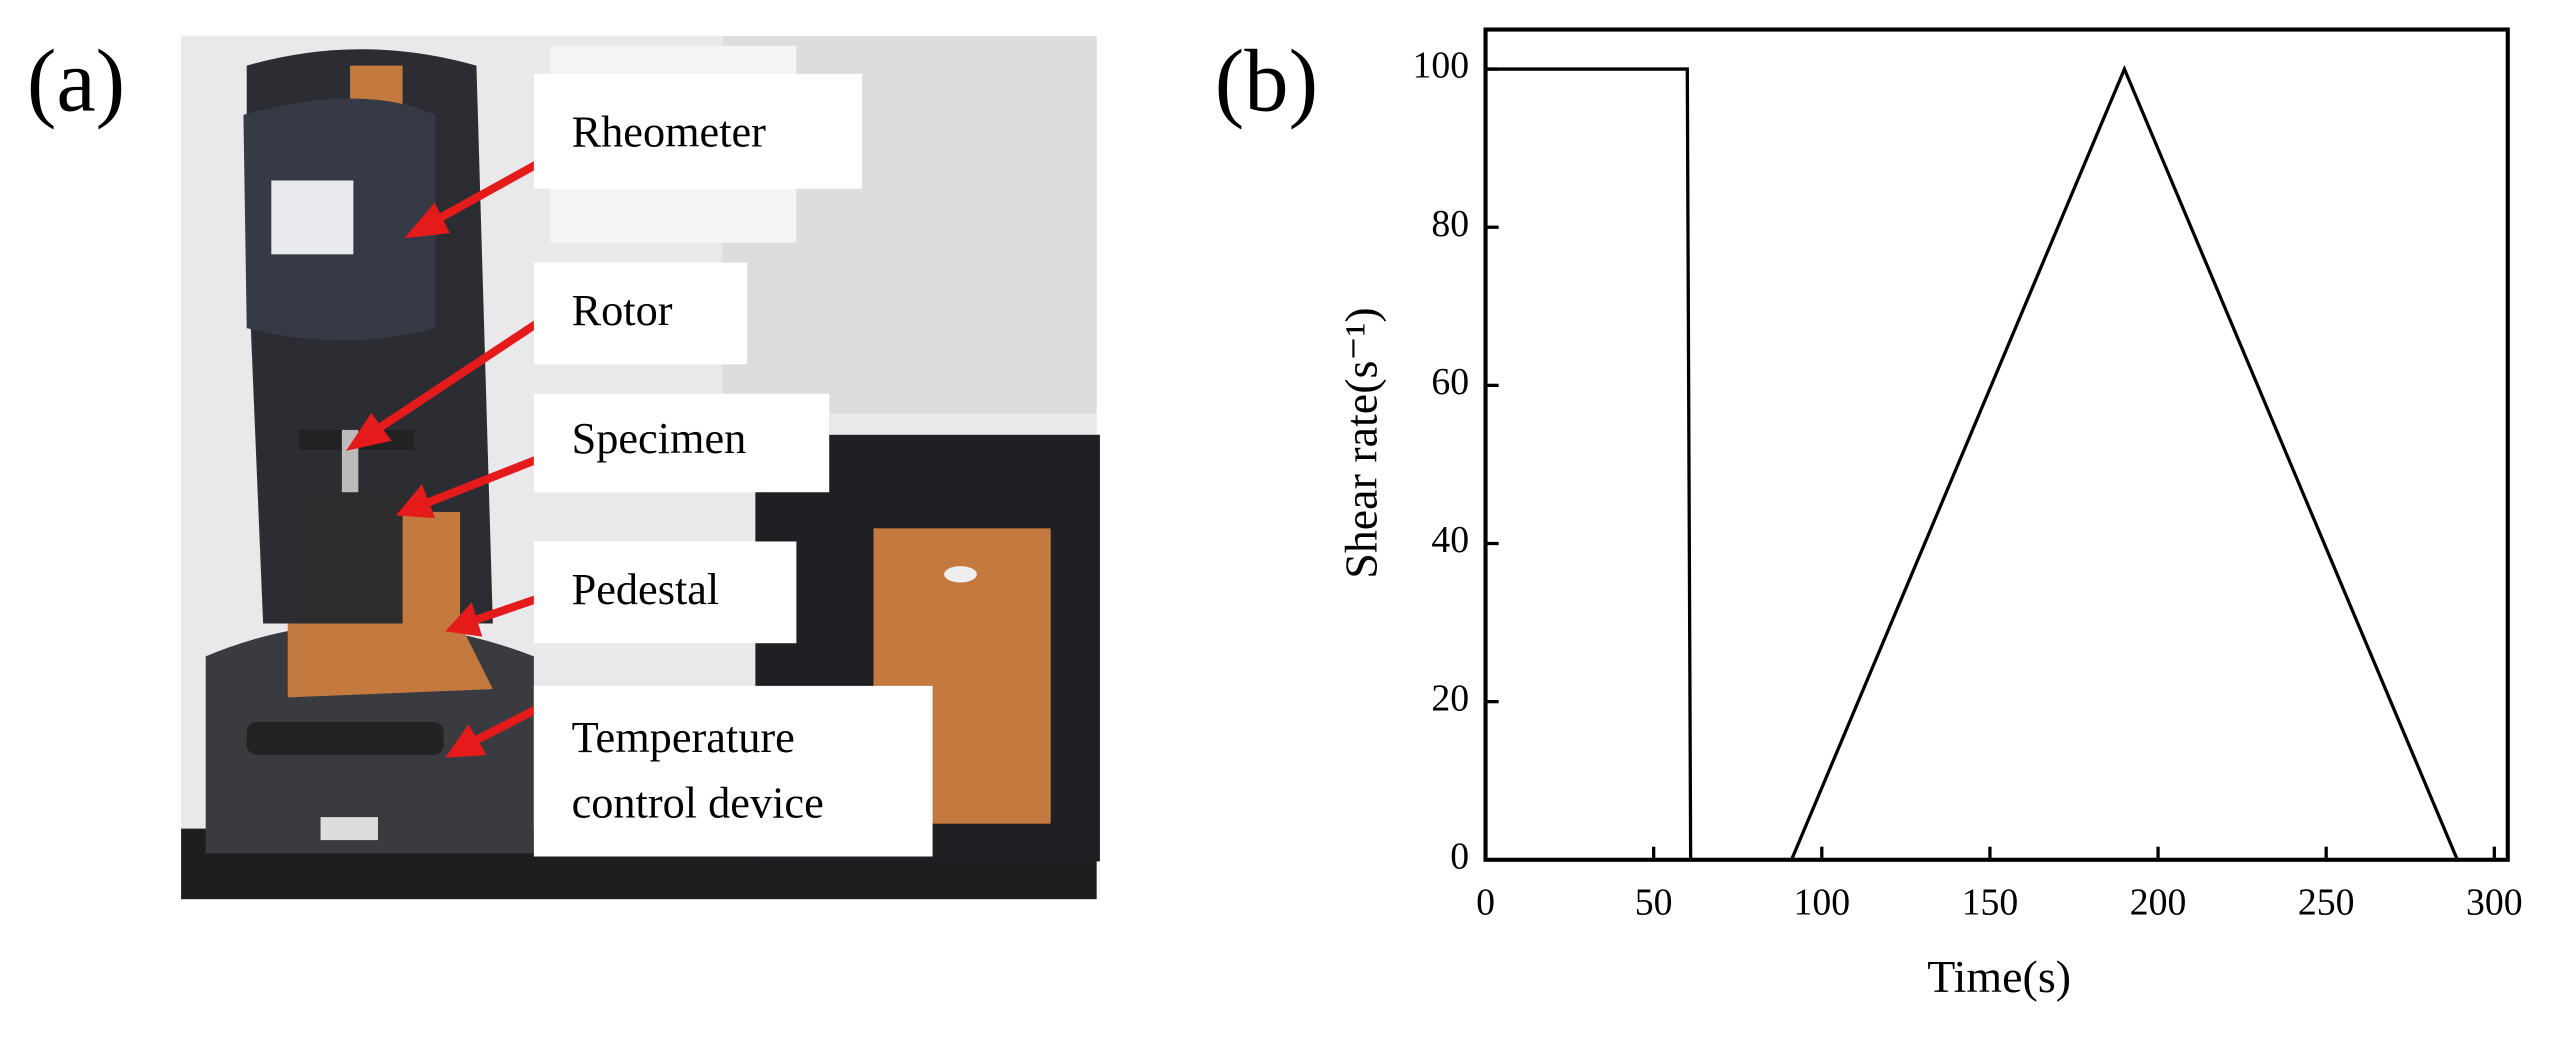 The image size is (2574, 1037). What do you see at coordinates (1654, 902) in the screenshot?
I see `x-tick-label: 50` at bounding box center [1654, 902].